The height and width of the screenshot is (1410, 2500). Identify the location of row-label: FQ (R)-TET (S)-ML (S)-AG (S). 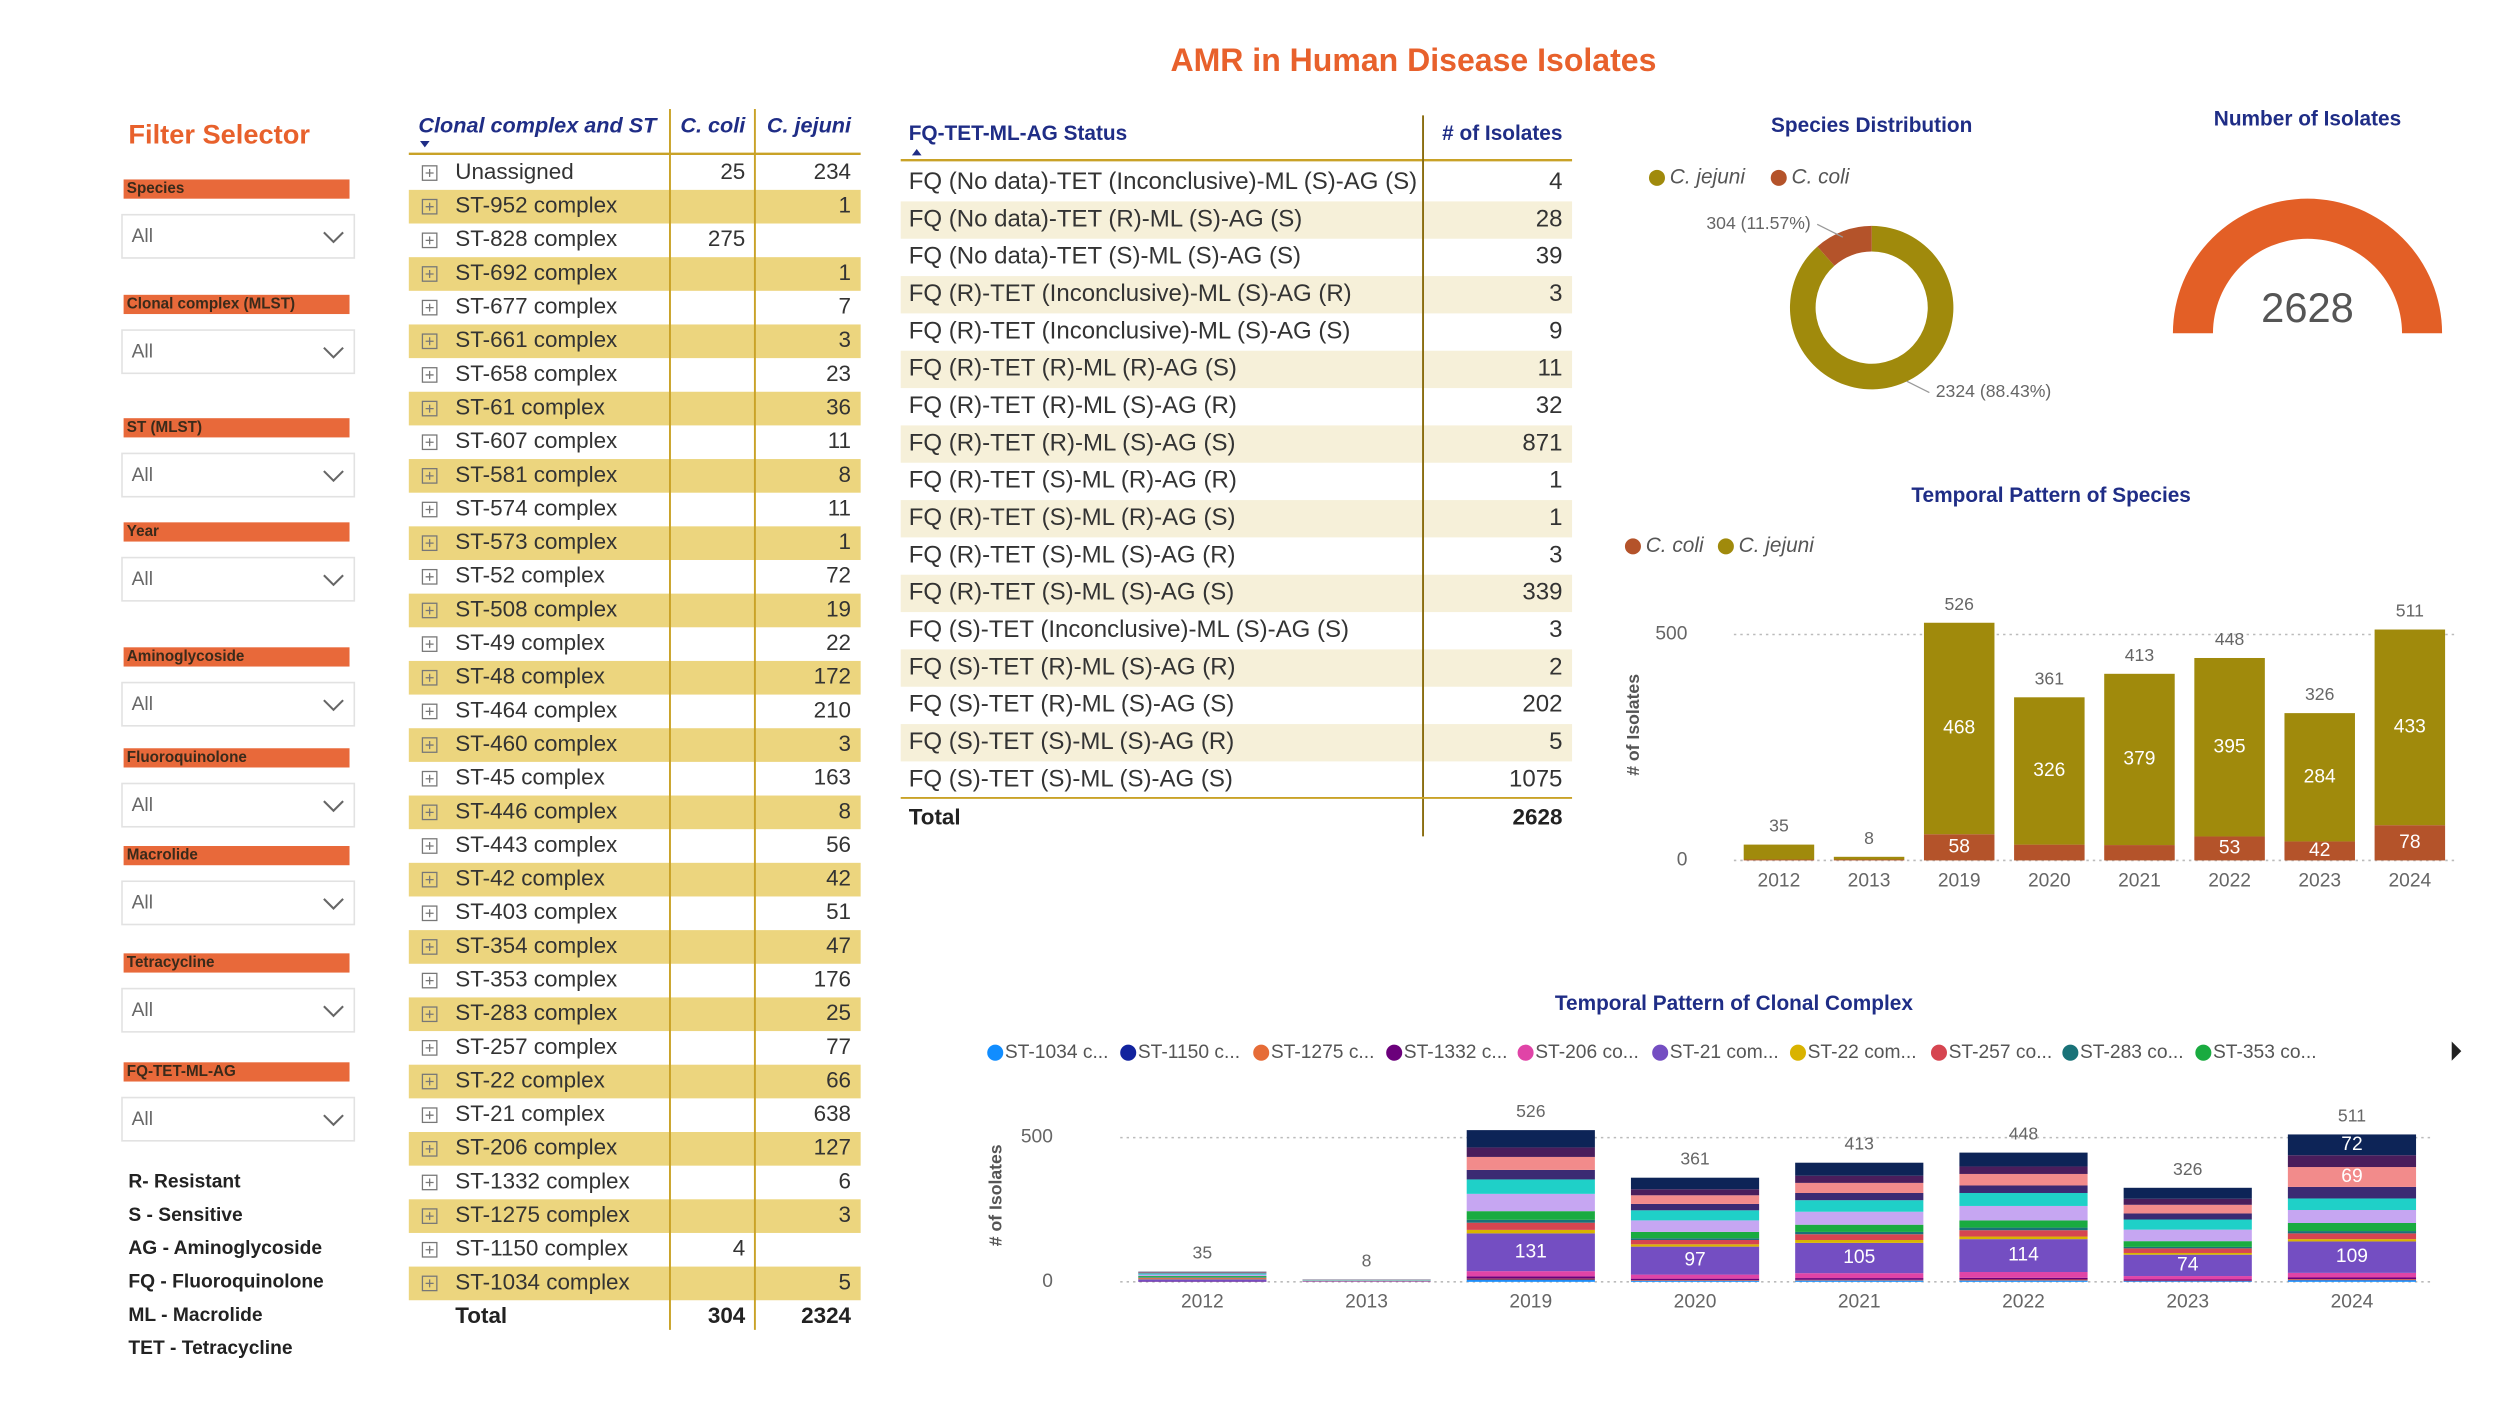
(1072, 592).